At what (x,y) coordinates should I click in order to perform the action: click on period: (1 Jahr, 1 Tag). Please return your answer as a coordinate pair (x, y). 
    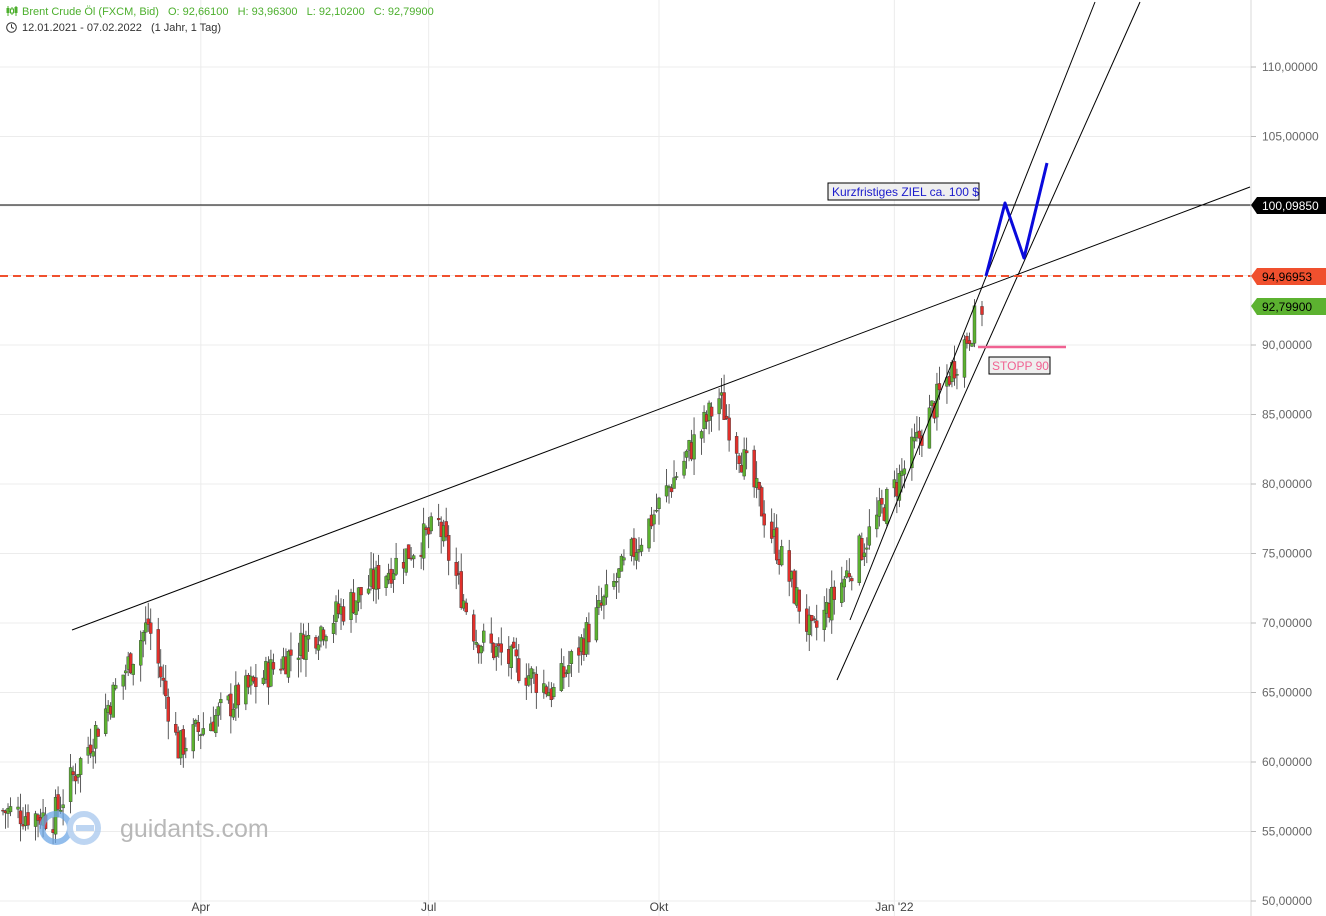
    Looking at the image, I should click on (186, 28).